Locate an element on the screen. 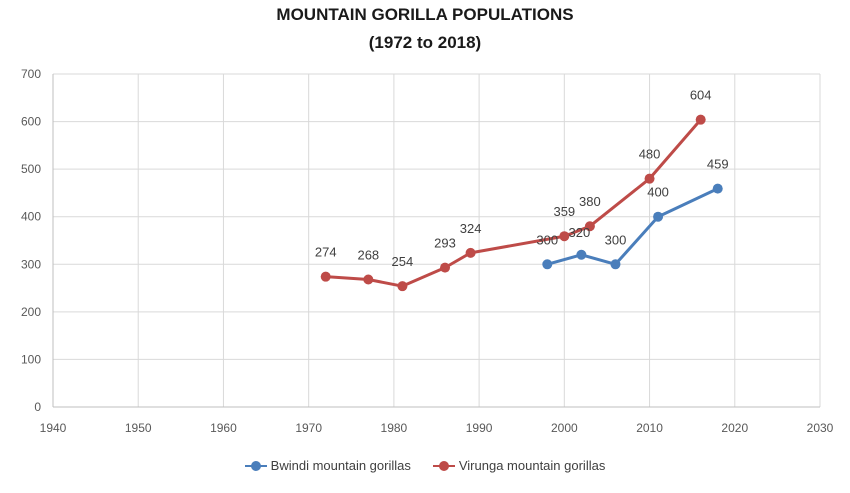 The image size is (850, 493). legend-item-bwindi: Bwindi mountain gorillas is located at coordinates (327, 465).